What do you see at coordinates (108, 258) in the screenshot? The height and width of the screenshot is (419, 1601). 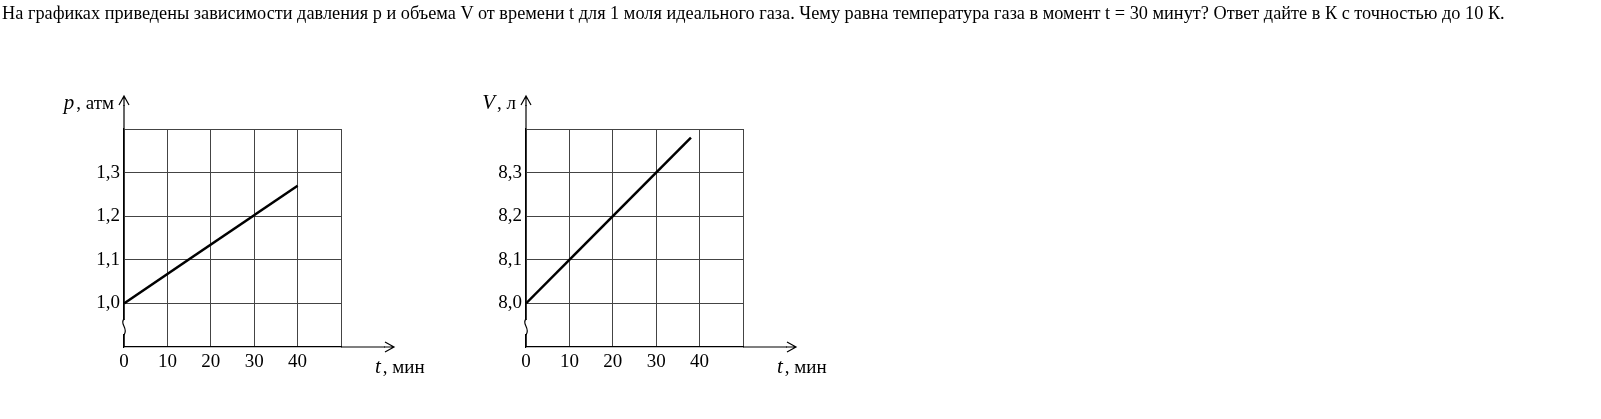 I see `y-tick-label: 1,1` at bounding box center [108, 258].